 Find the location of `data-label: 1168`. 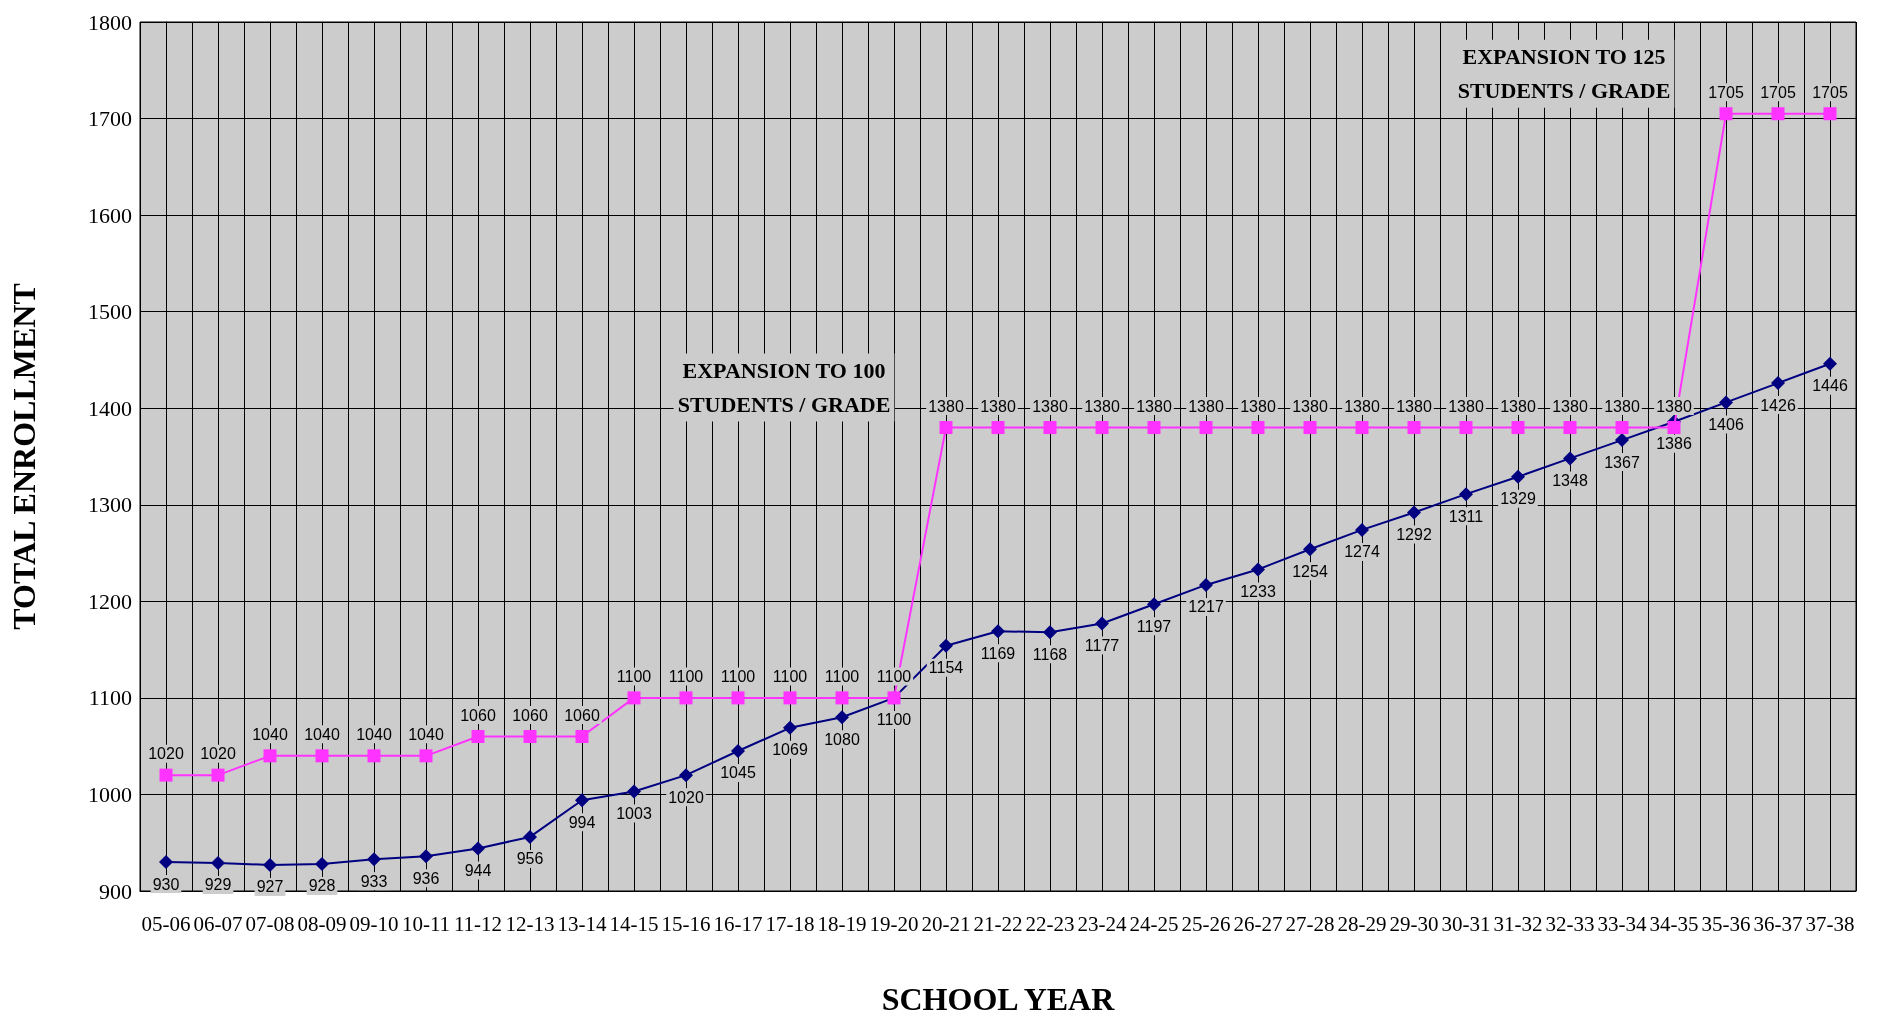

data-label: 1168 is located at coordinates (1050, 654).